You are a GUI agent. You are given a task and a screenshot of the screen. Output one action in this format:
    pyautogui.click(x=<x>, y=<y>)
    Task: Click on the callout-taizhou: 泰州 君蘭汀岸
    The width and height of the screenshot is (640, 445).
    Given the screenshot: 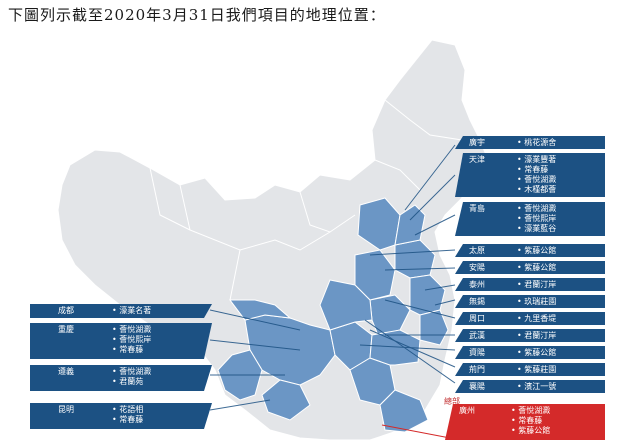 What is the action you would take?
    pyautogui.click(x=530, y=284)
    